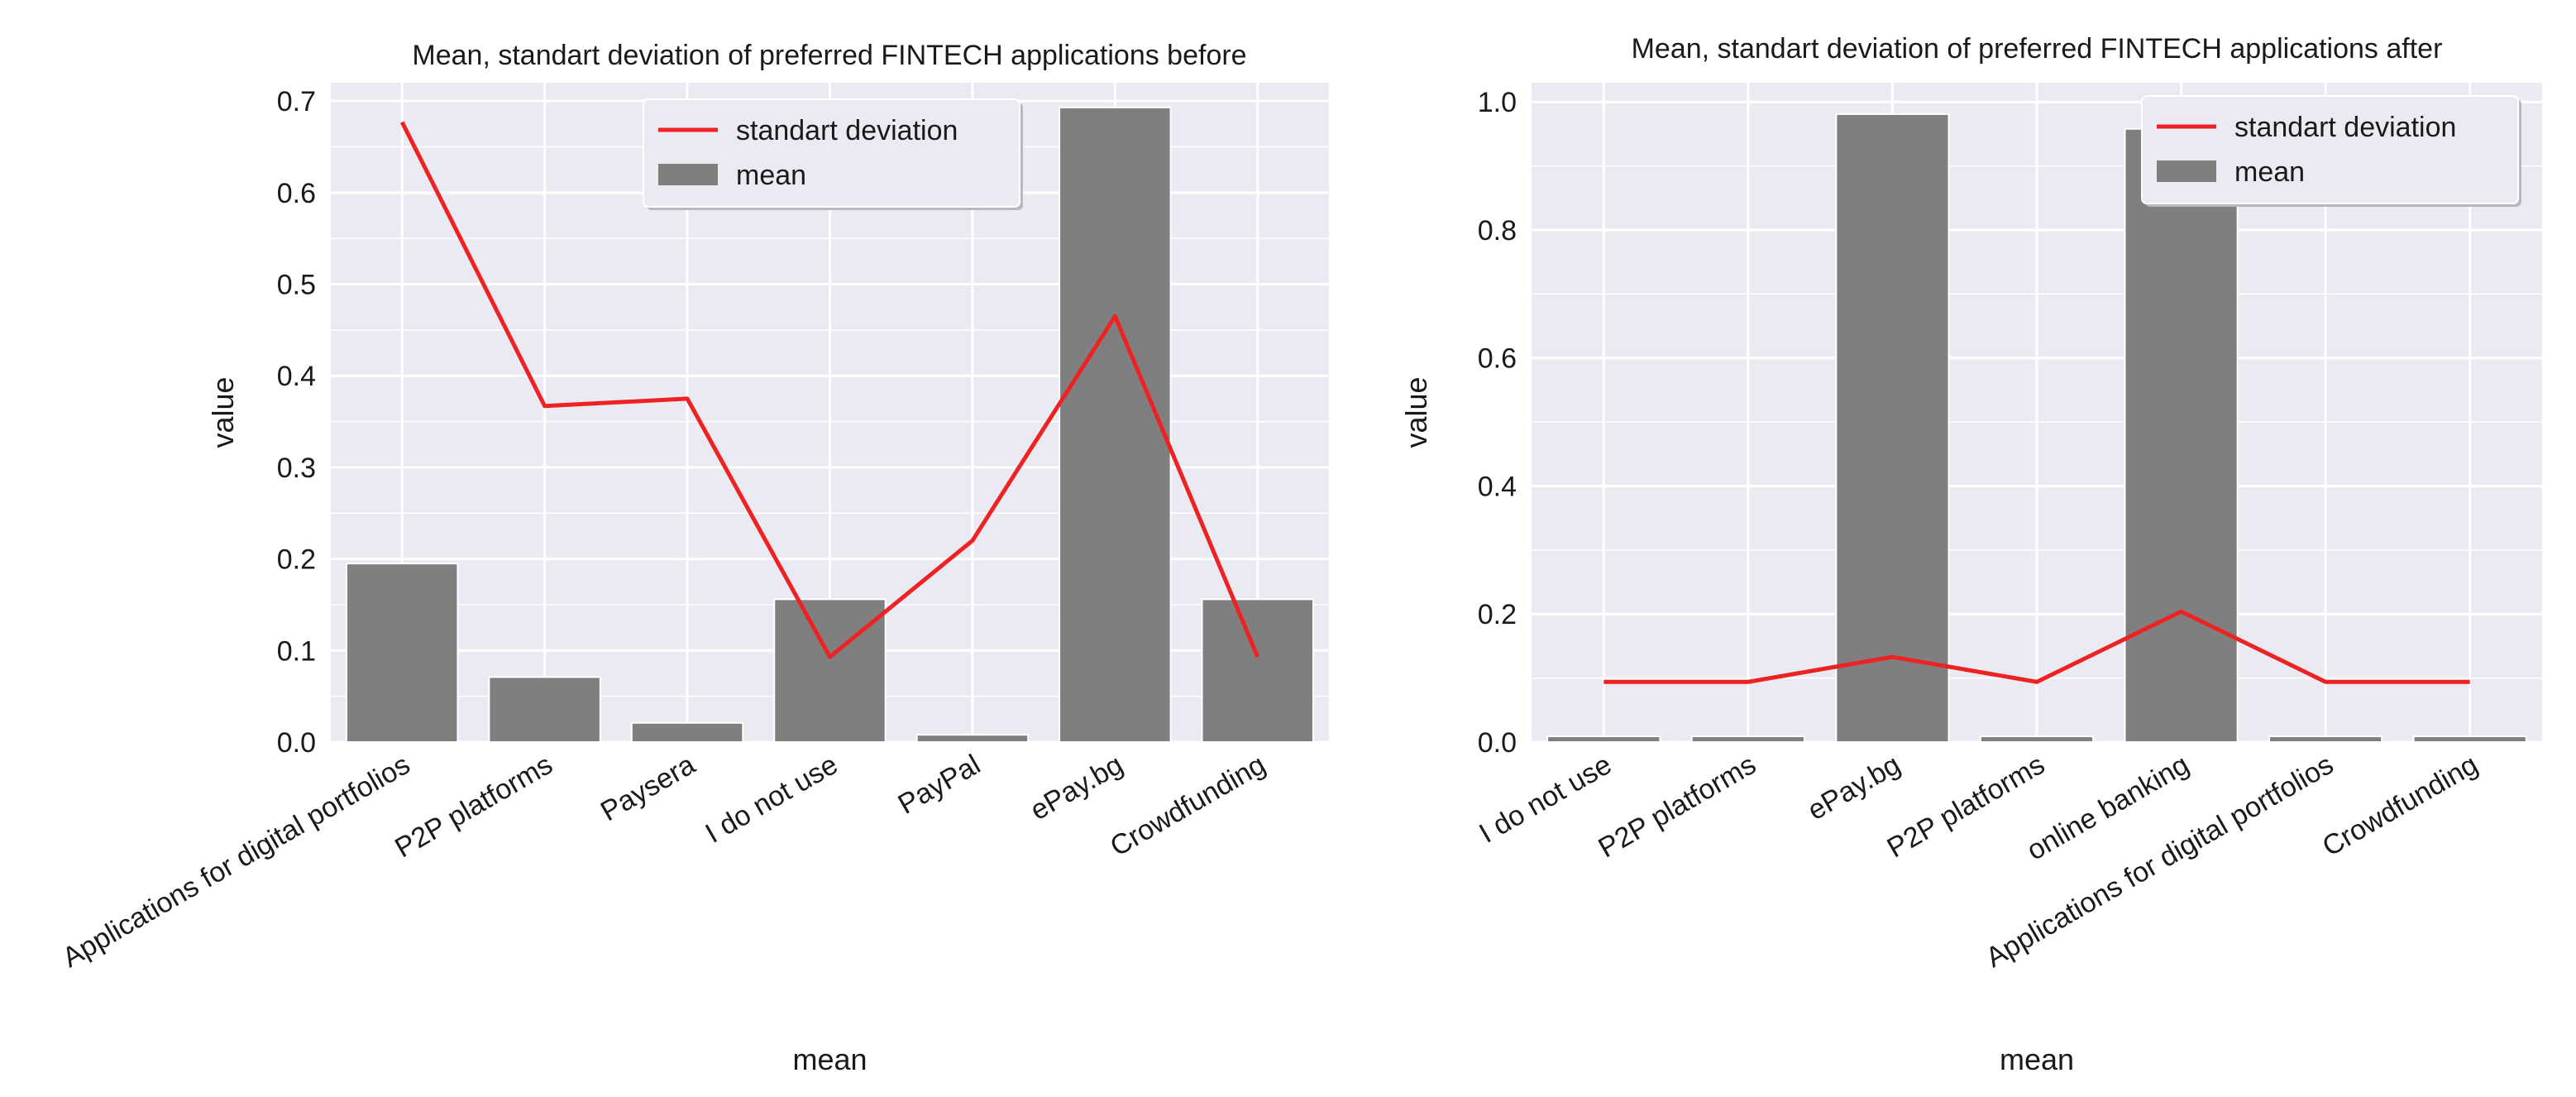 Image resolution: width=2576 pixels, height=1097 pixels. What do you see at coordinates (1188, 806) in the screenshot?
I see `chart-0-xtick-label: Crowdfunding` at bounding box center [1188, 806].